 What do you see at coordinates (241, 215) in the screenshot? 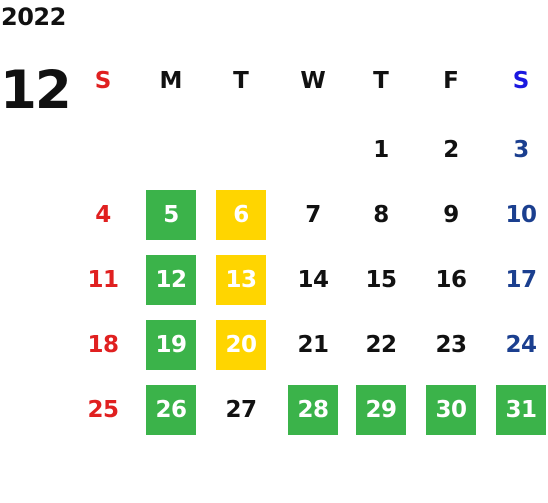
I see `day-cell-6: 6` at bounding box center [241, 215].